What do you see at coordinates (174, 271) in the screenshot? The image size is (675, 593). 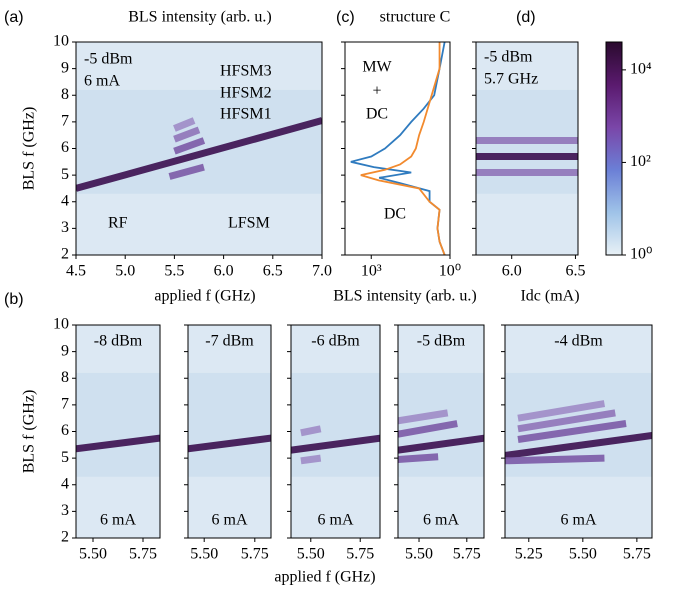 I see `x-tick-label: 5.5` at bounding box center [174, 271].